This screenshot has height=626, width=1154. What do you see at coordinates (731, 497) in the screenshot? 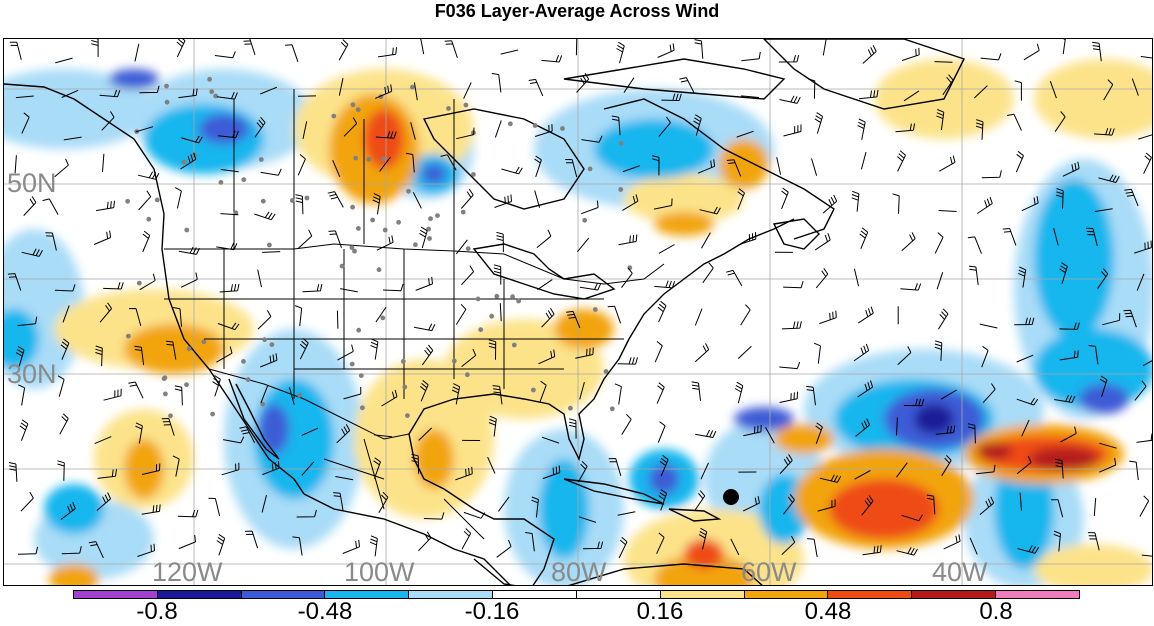
I see `storm-center-marker` at bounding box center [731, 497].